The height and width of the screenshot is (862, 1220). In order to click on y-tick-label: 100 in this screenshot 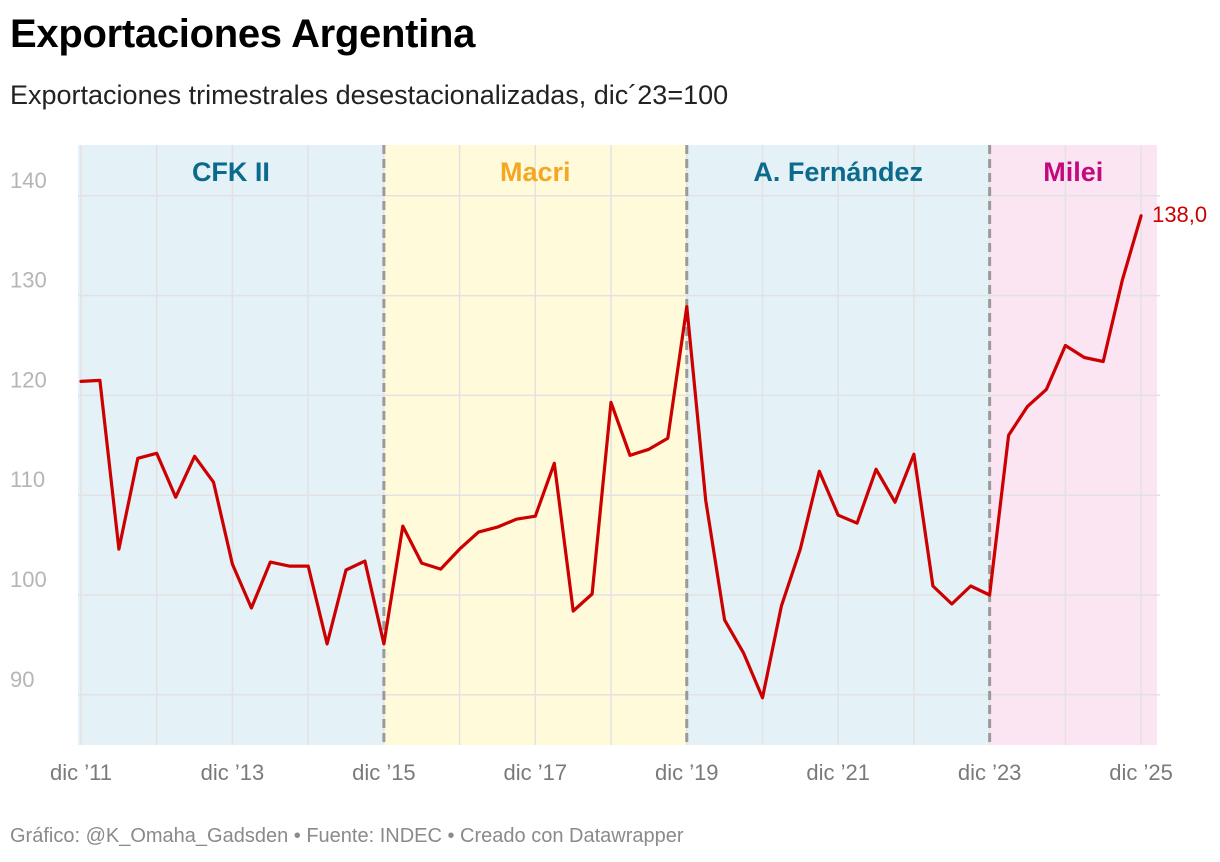, I will do `click(28, 579)`.